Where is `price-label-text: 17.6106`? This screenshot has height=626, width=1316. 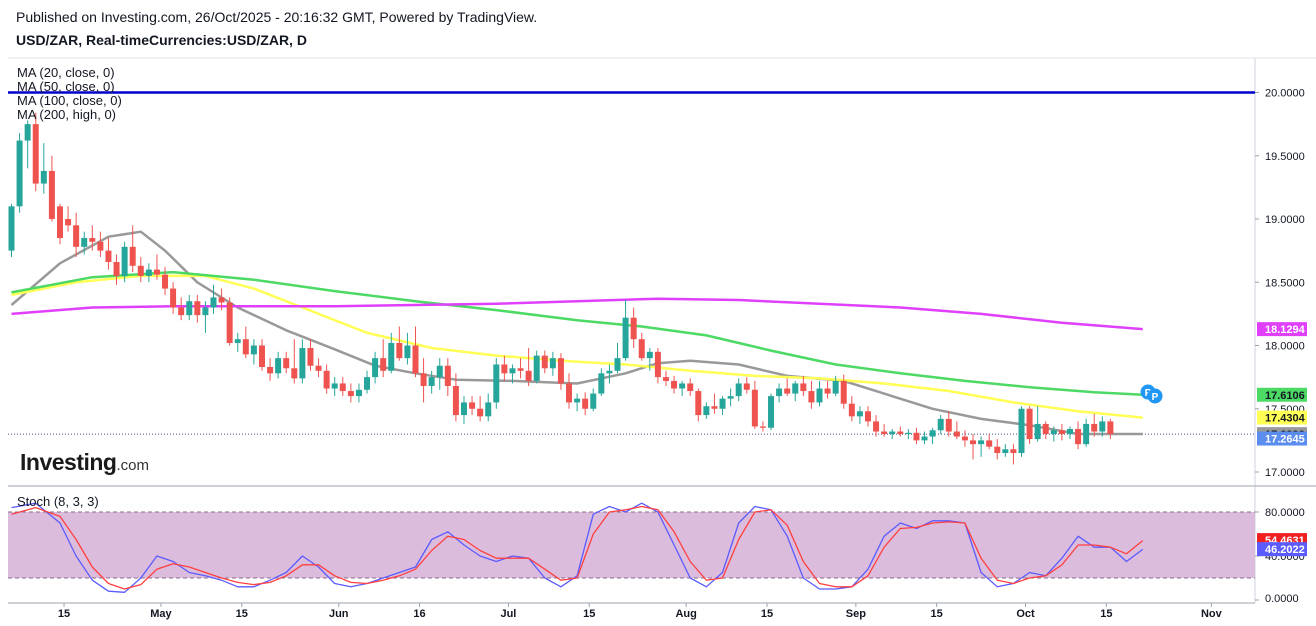
price-label-text: 17.6106 is located at coordinates (1285, 396).